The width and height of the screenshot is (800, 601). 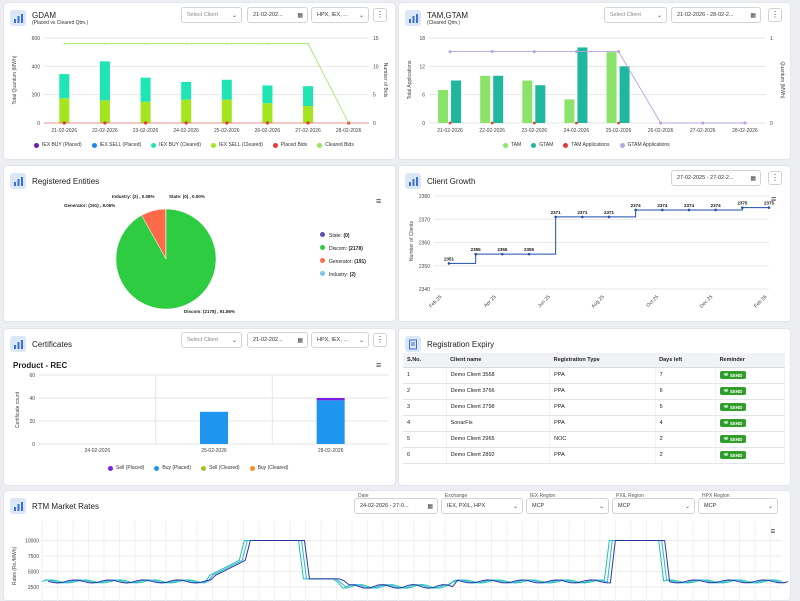 What do you see at coordinates (482, 506) in the screenshot?
I see `rtm-exchange-select: IEX, PXIL, HPX⌄` at bounding box center [482, 506].